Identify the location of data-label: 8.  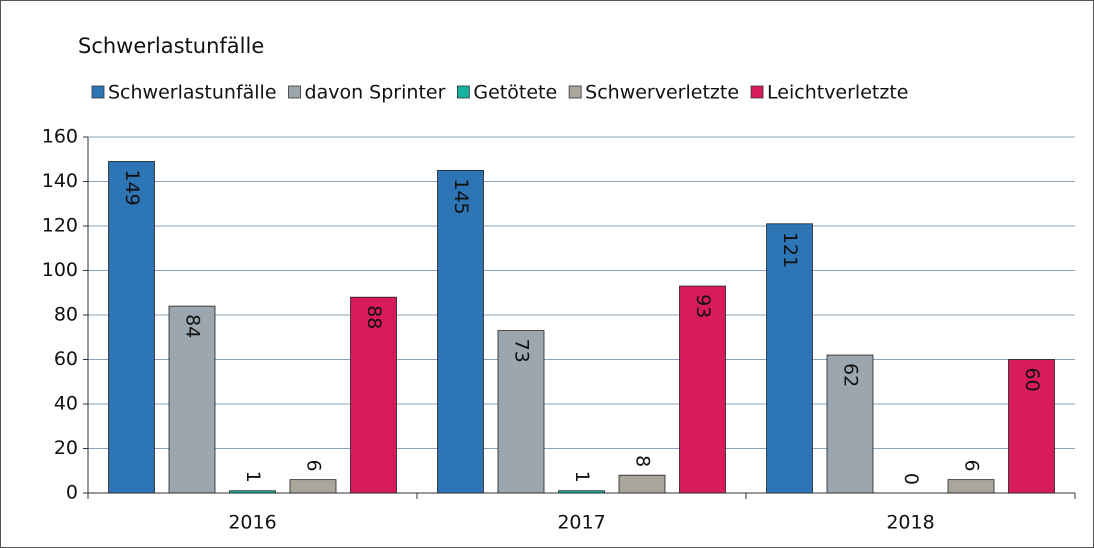
(643, 461).